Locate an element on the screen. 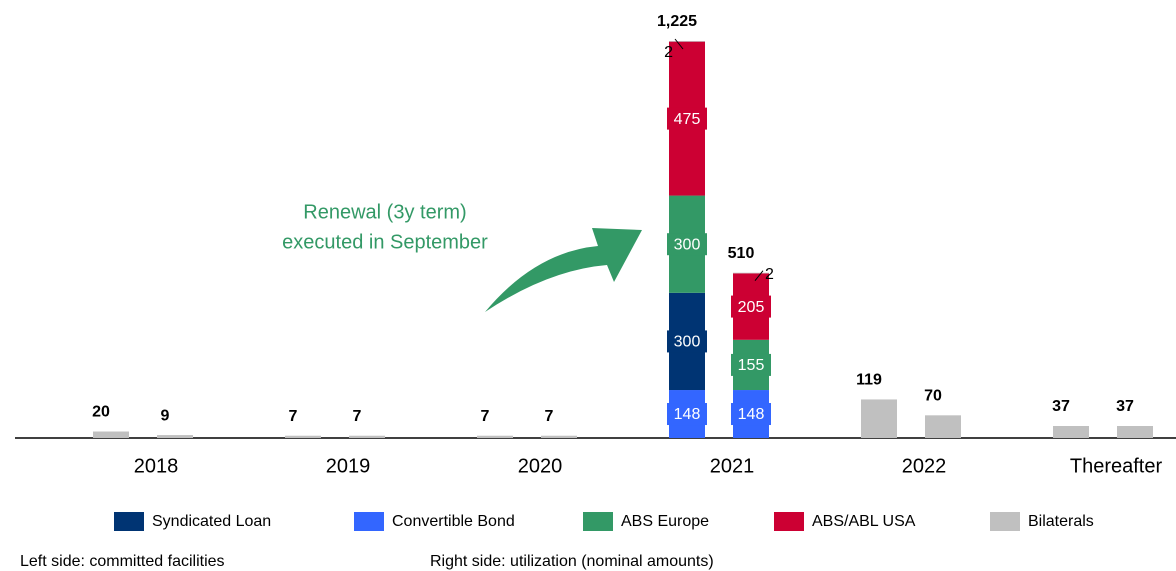 The image size is (1176, 571). legend-label: ABS/ABL USA is located at coordinates (864, 521).